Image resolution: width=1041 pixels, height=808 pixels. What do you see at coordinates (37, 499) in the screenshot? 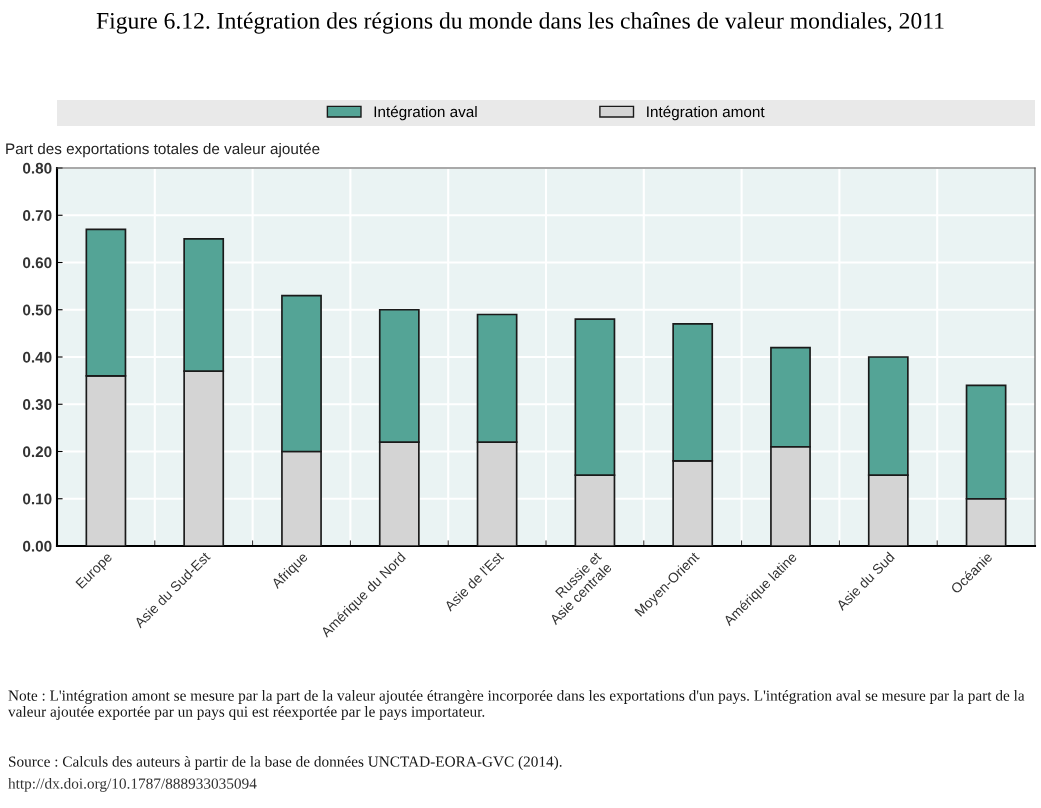
I see `y-tick-label: 0.10` at bounding box center [37, 499].